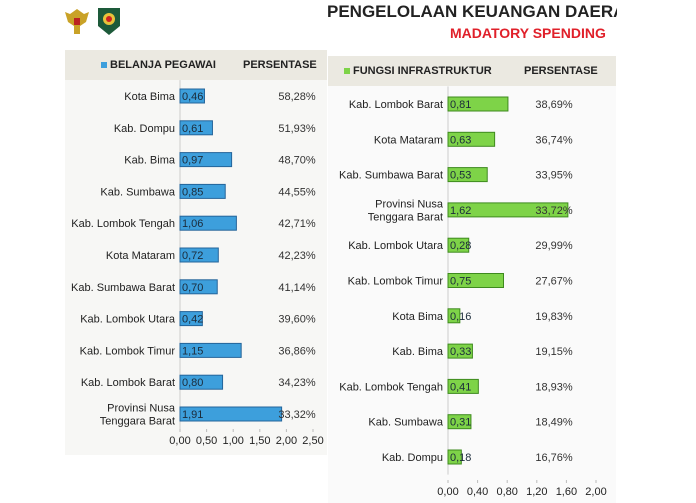 This screenshot has width=696, height=503. Describe the element at coordinates (554, 176) in the screenshot. I see `percentage-label: 33,95%` at that location.